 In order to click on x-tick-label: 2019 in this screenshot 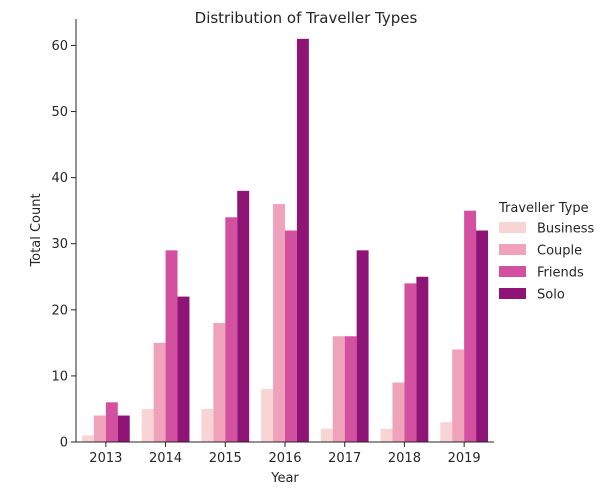, I will do `click(464, 458)`.